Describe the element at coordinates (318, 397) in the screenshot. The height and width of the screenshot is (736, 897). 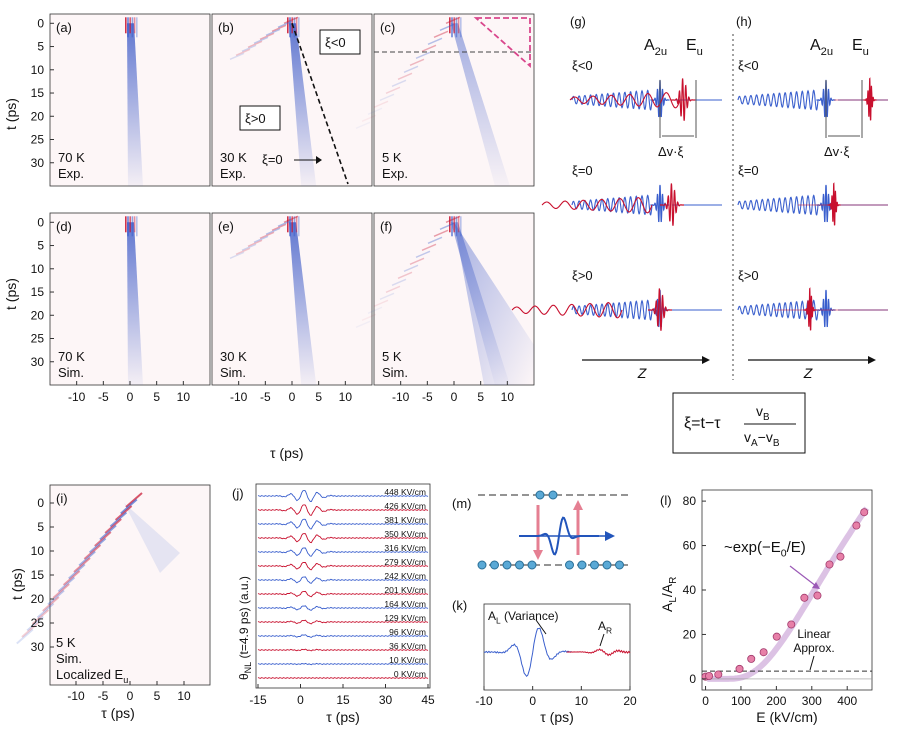
I see `x-tick-label: 5` at that location.